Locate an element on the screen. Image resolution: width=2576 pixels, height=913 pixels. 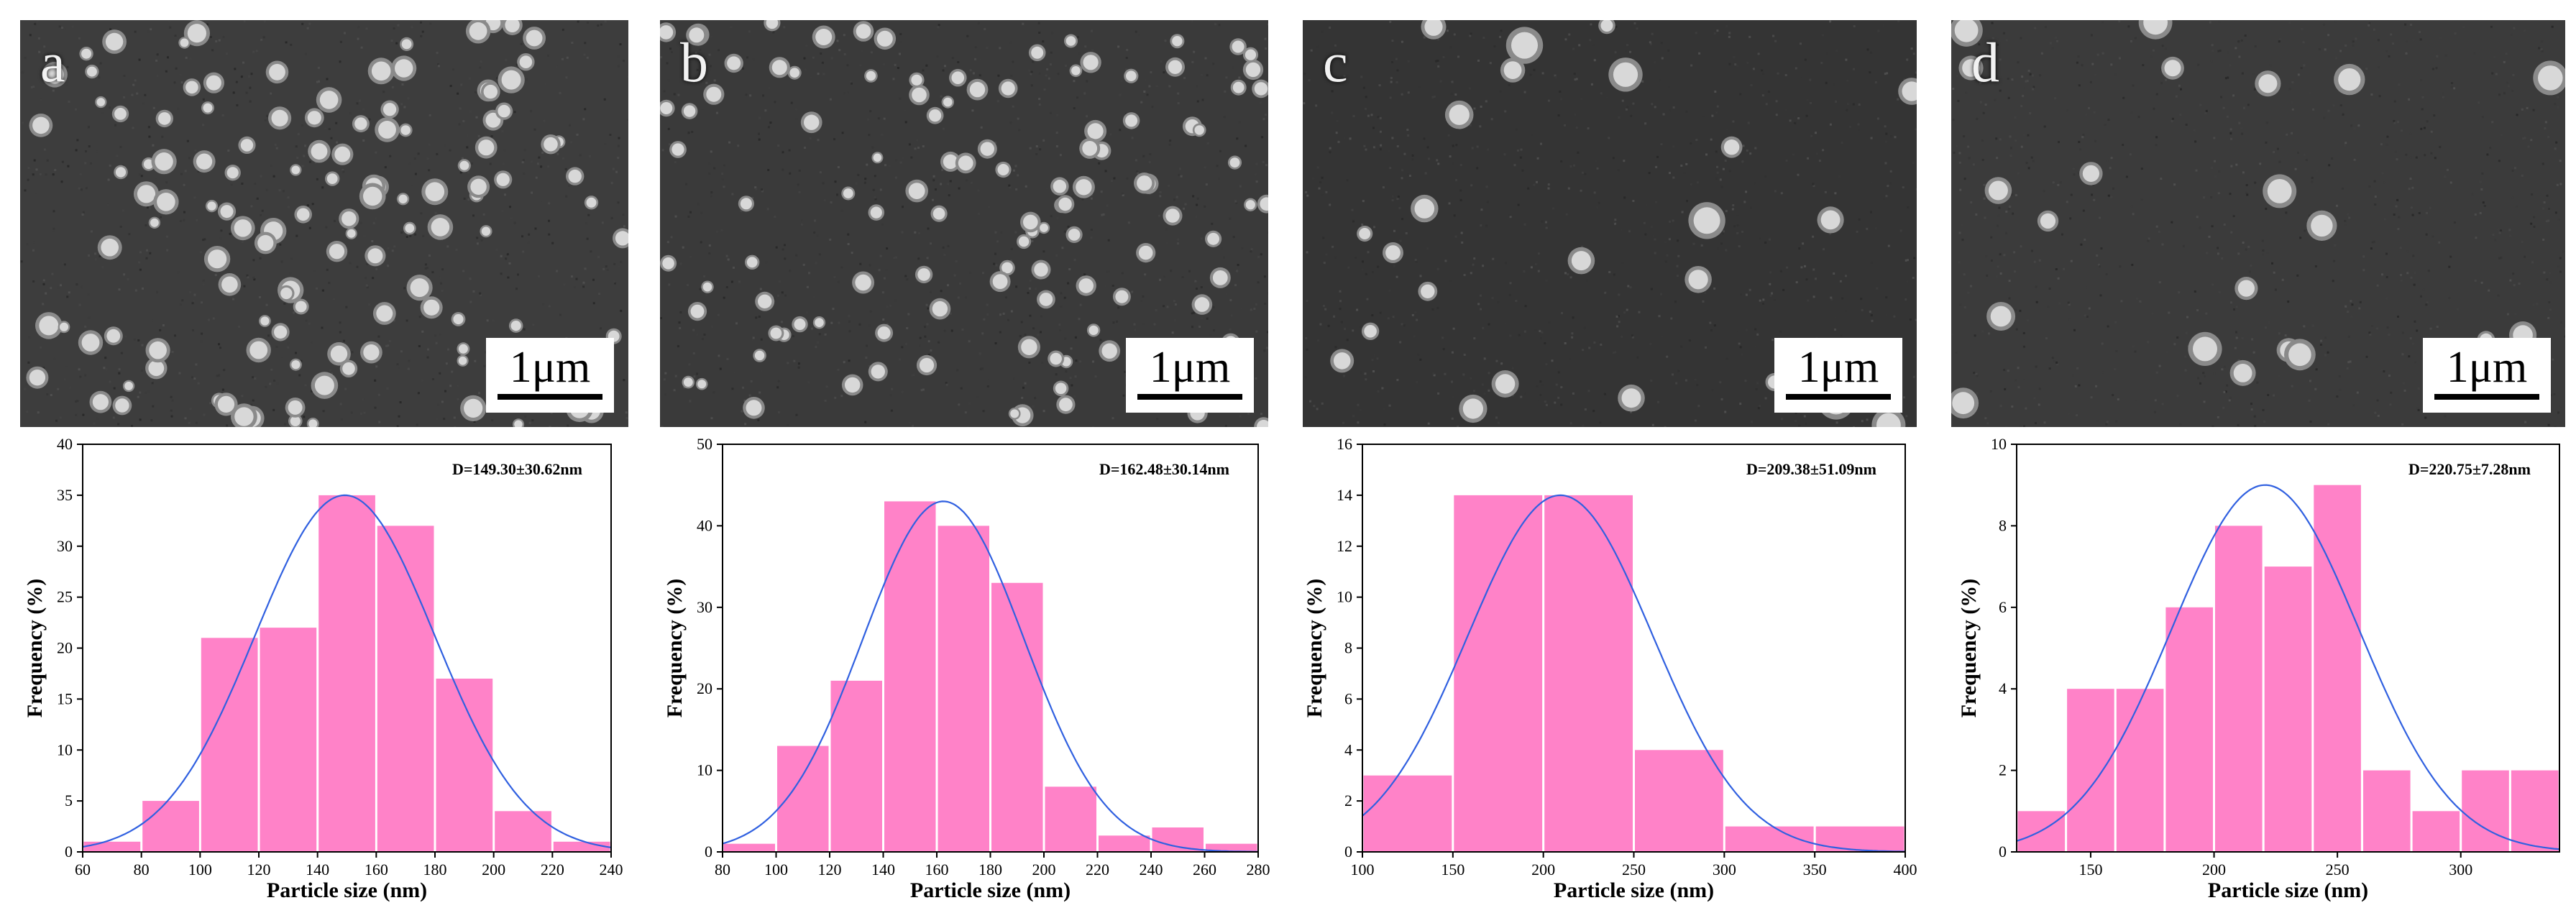
scale-bar-label-c: 1μm is located at coordinates (1838, 367).